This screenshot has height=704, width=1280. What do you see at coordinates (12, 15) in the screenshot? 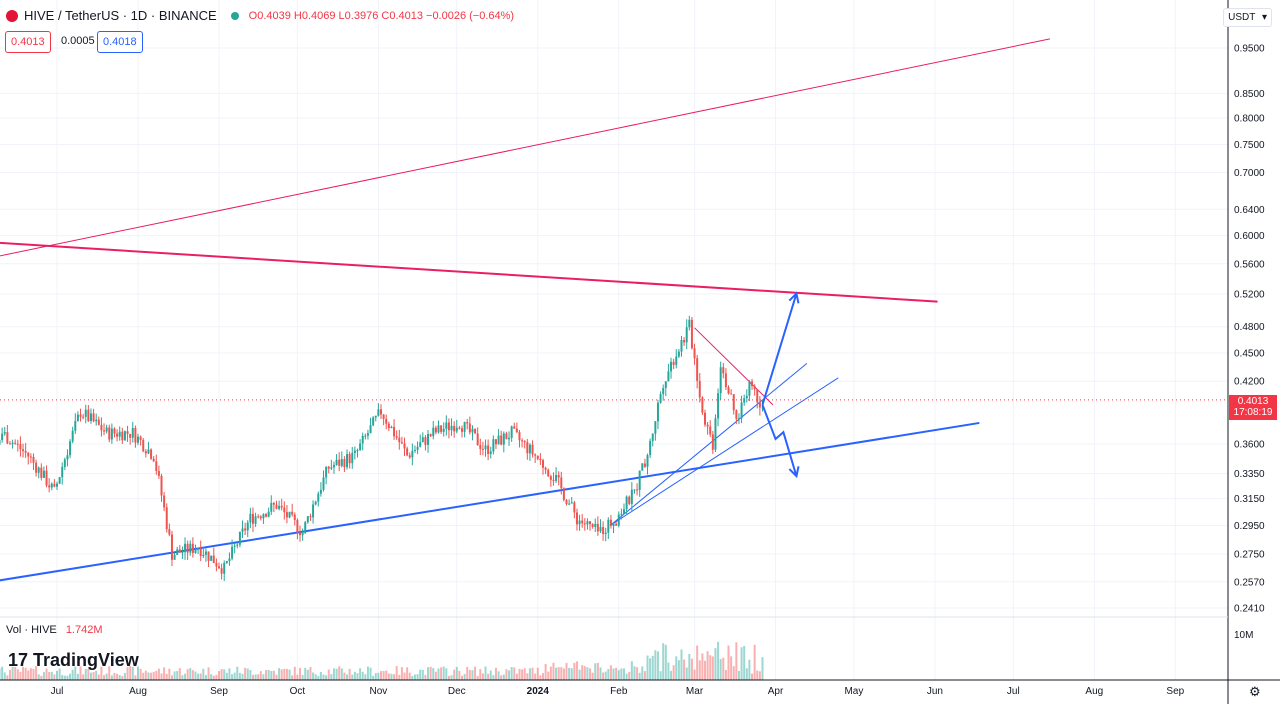
I see `symbol-icon` at bounding box center [12, 15].